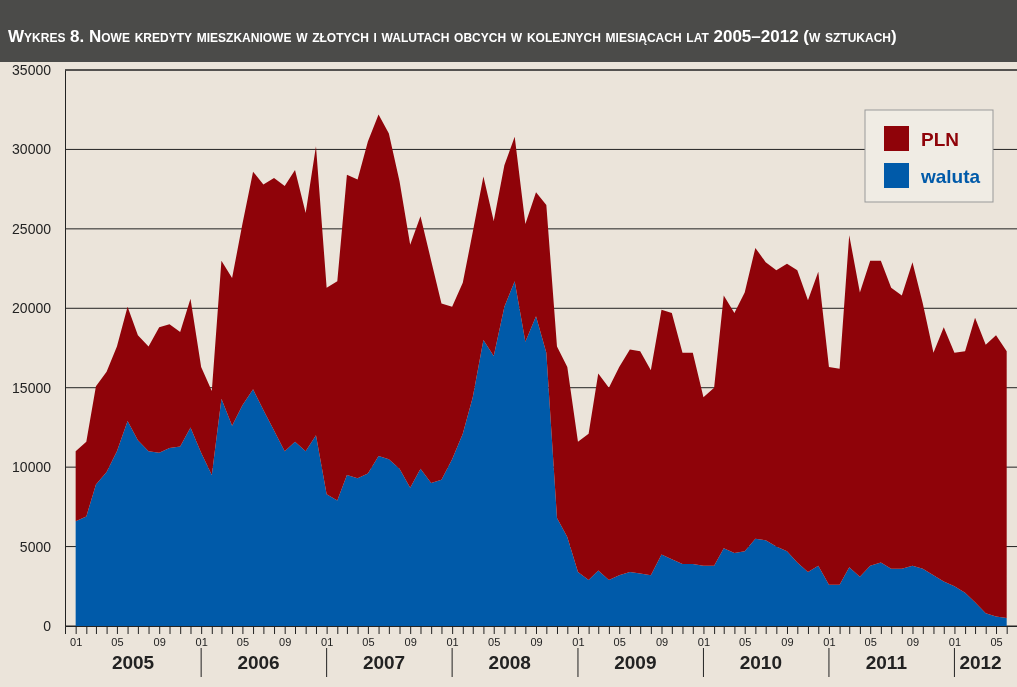 The width and height of the screenshot is (1017, 687). I want to click on text: 2009, so click(635, 662).